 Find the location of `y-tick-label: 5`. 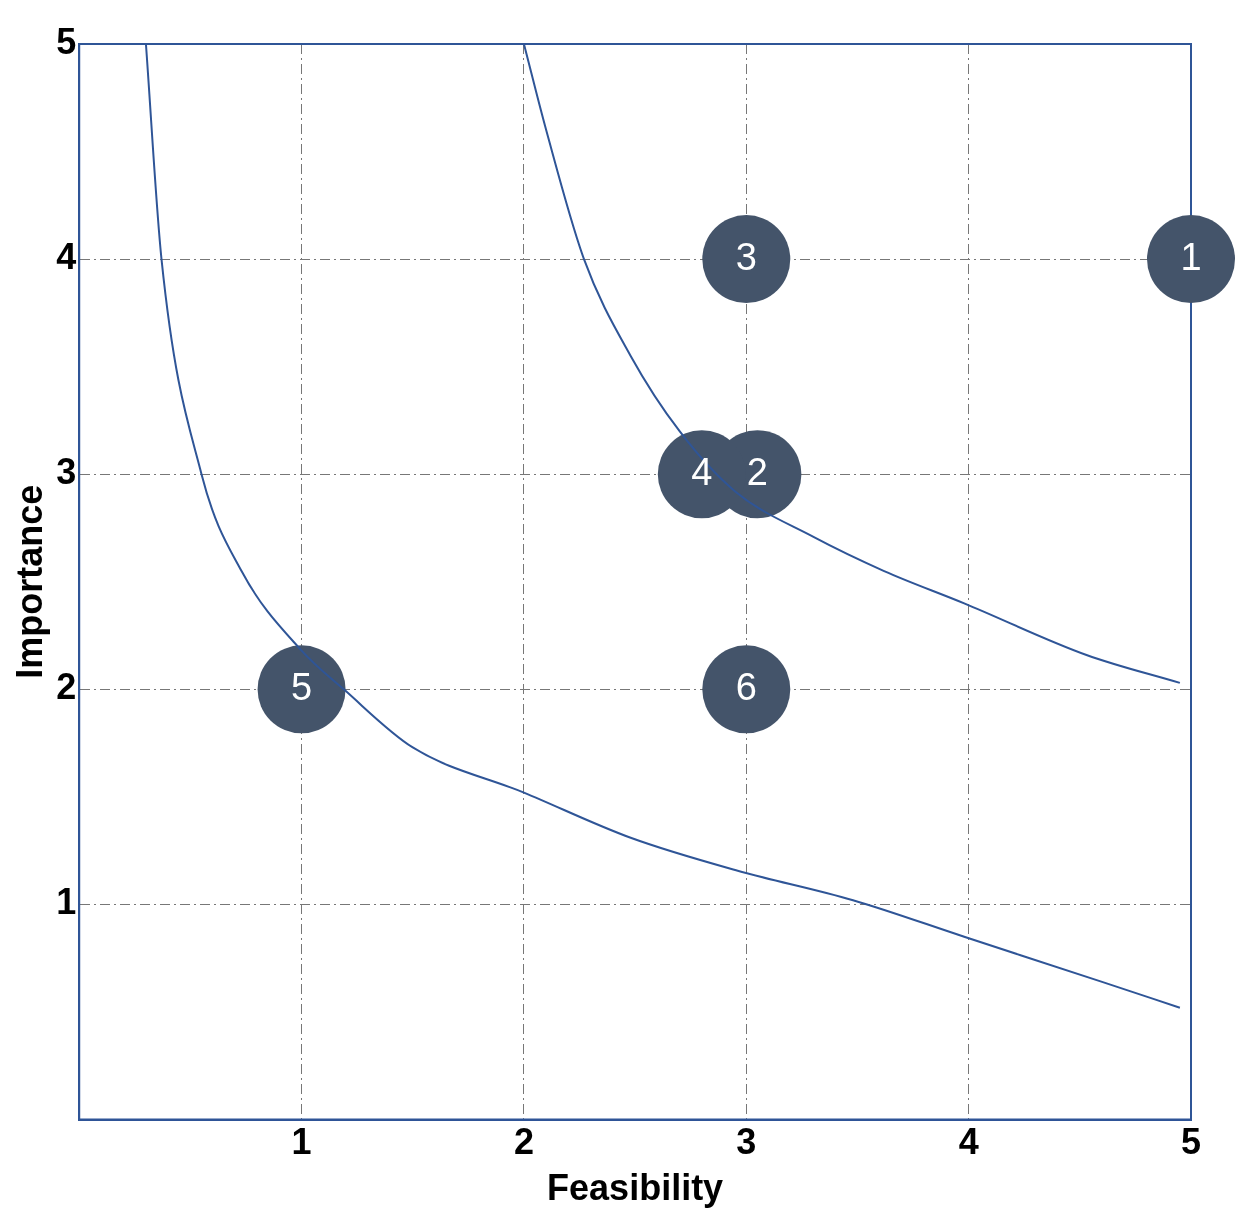

y-tick-label: 5 is located at coordinates (66, 41).